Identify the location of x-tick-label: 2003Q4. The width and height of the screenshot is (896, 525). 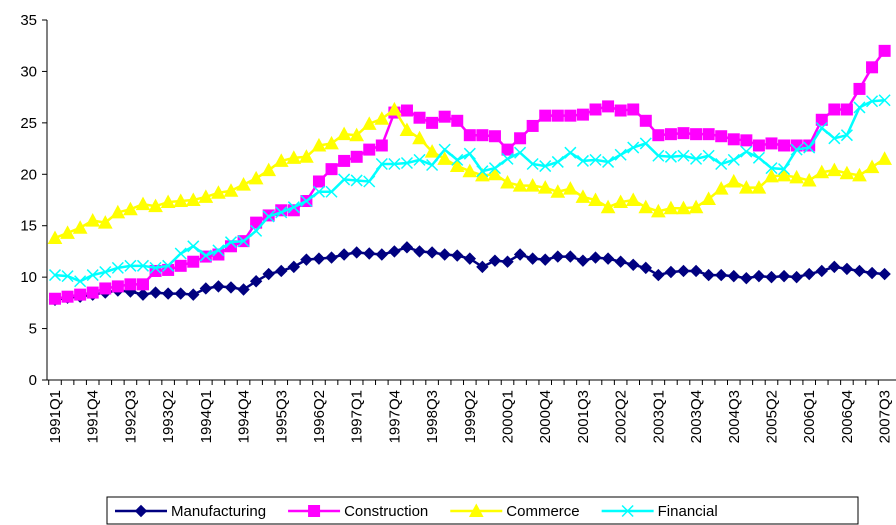
(696, 416).